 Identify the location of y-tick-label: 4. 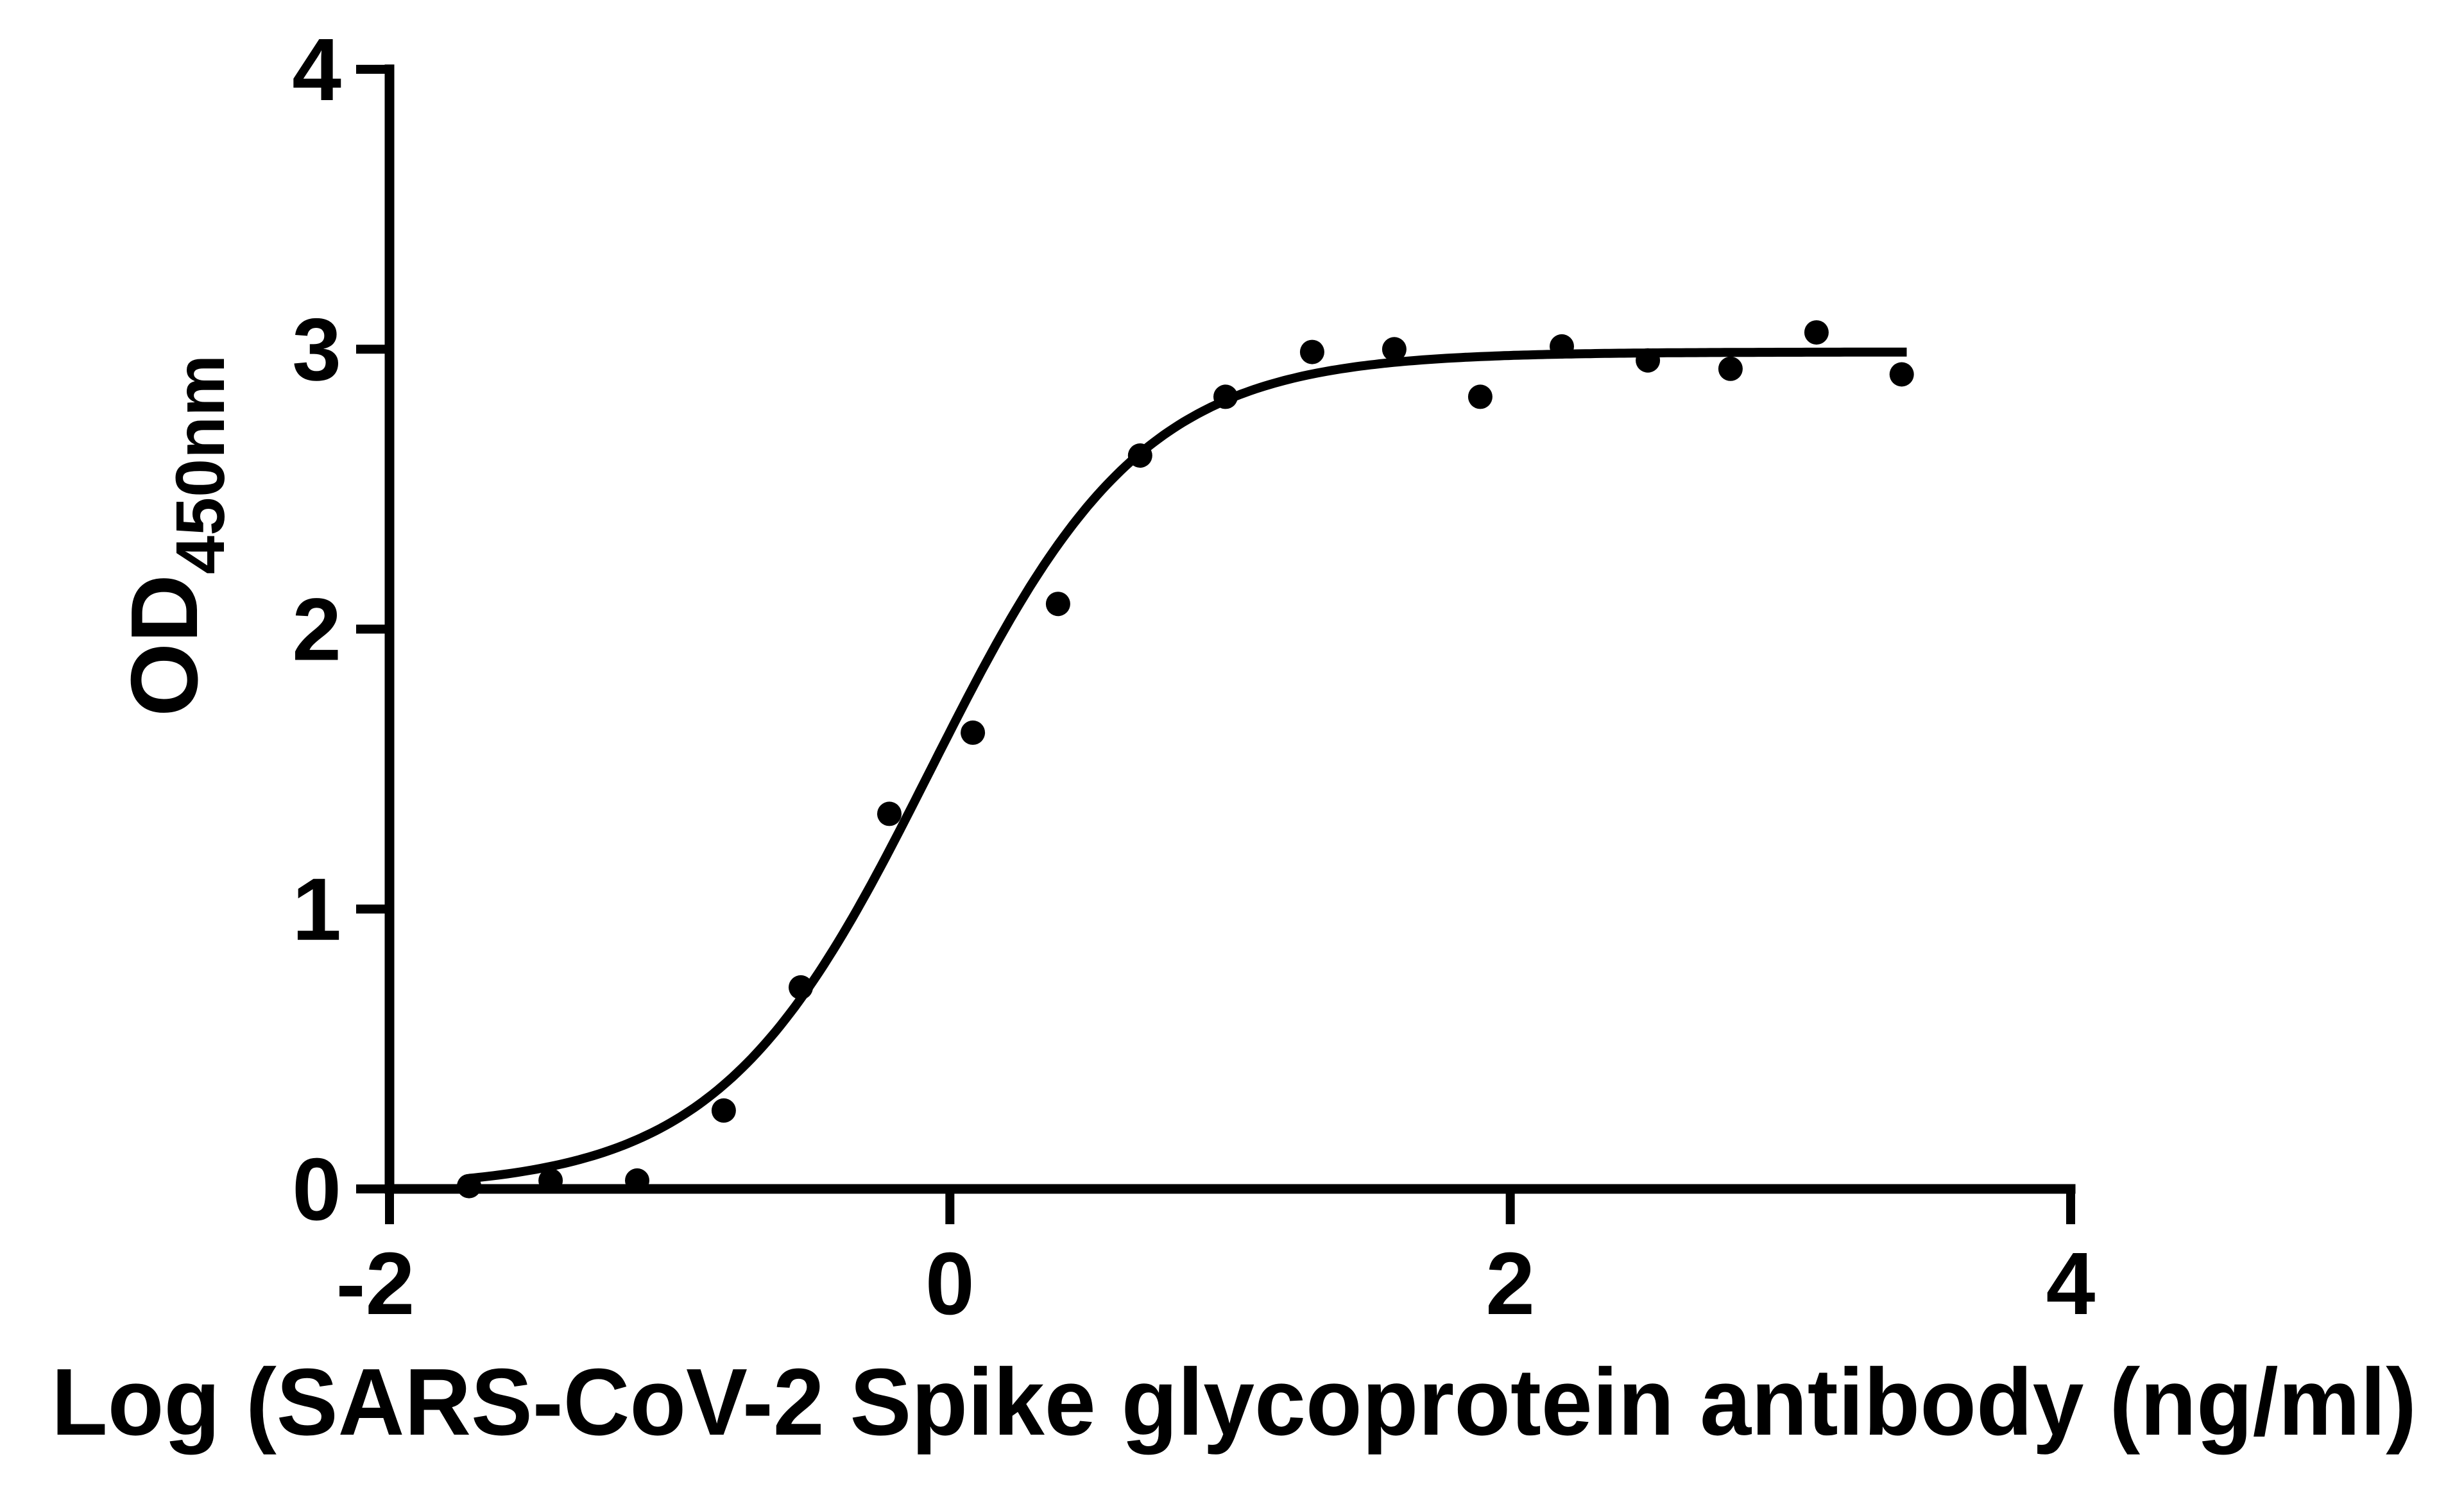
(317, 70).